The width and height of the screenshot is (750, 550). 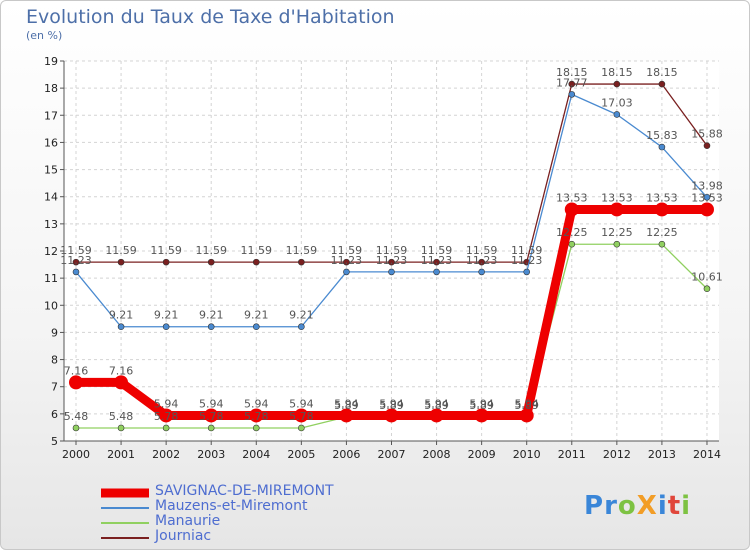 I want to click on y-tick-label: 5, so click(x=54, y=441).